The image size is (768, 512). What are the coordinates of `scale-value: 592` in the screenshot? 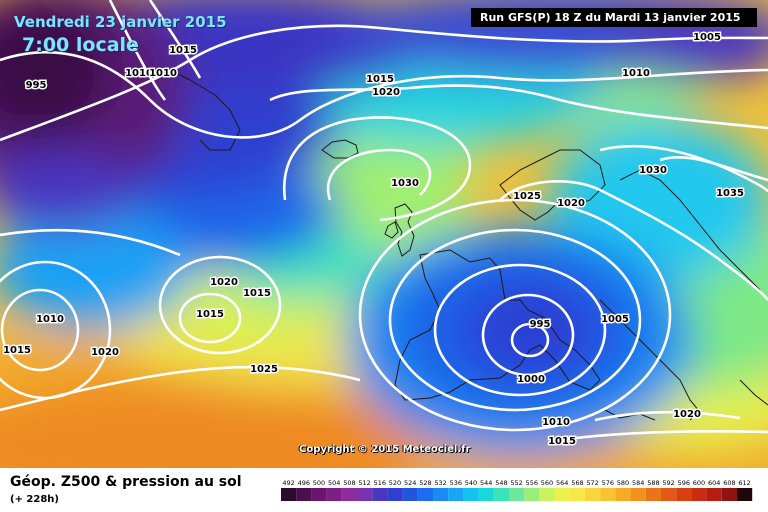 It's located at (668, 483).